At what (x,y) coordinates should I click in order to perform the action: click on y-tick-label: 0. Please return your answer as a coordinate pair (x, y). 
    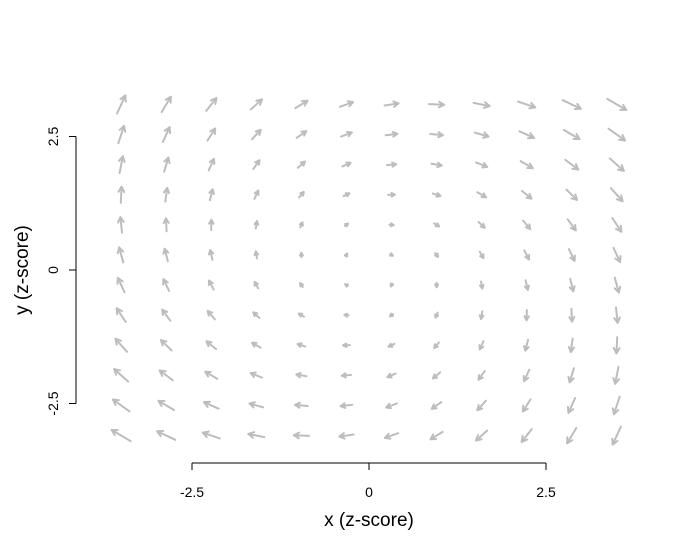
    Looking at the image, I should click on (53, 270).